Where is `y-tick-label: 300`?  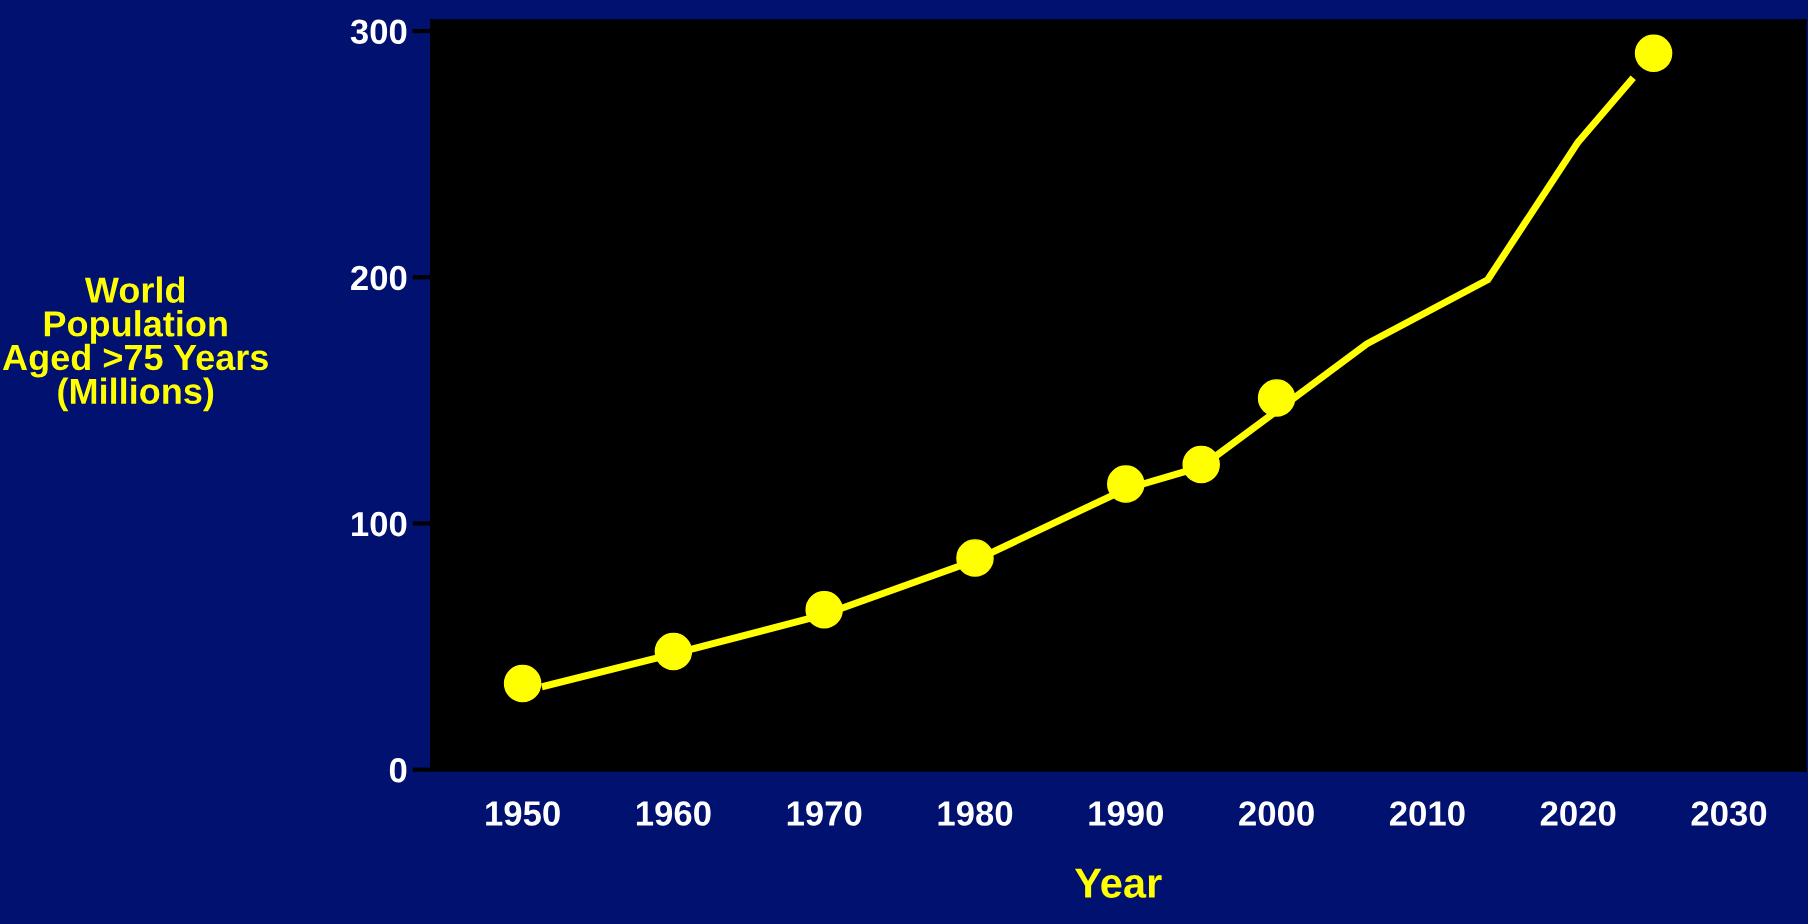 y-tick-label: 300 is located at coordinates (378, 32).